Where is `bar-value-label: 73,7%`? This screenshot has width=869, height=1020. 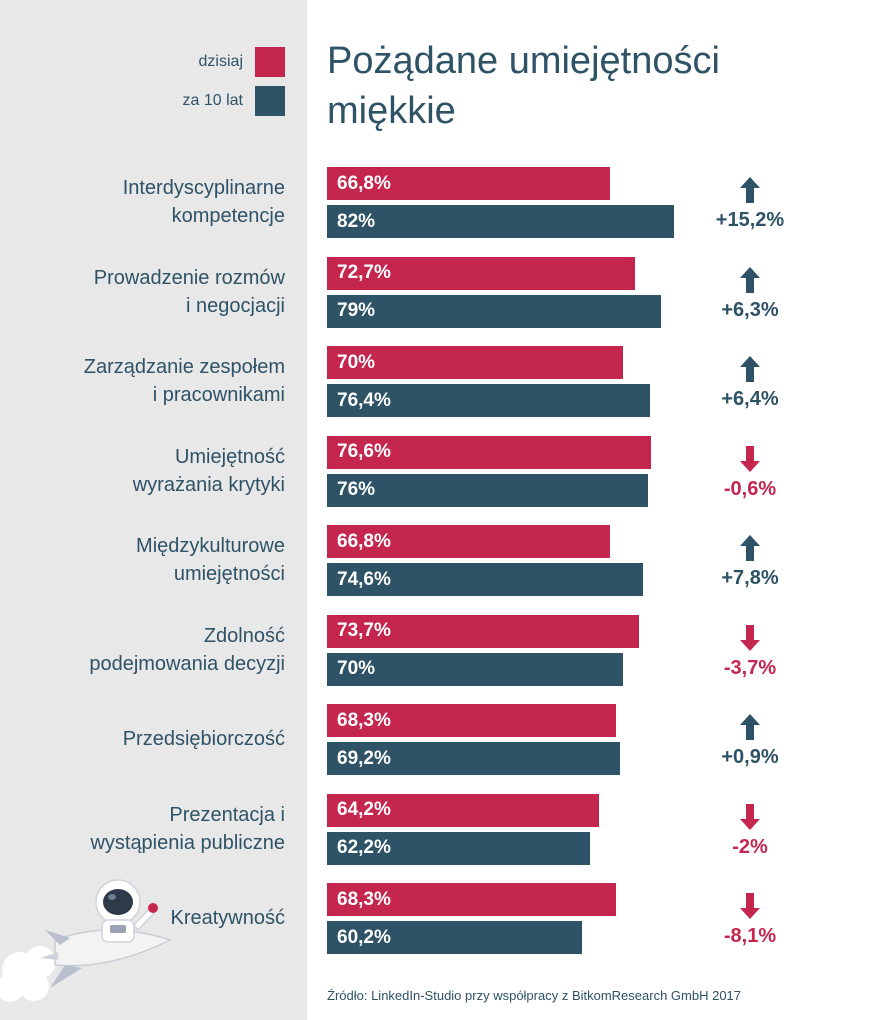
bar-value-label: 73,7% is located at coordinates (364, 630).